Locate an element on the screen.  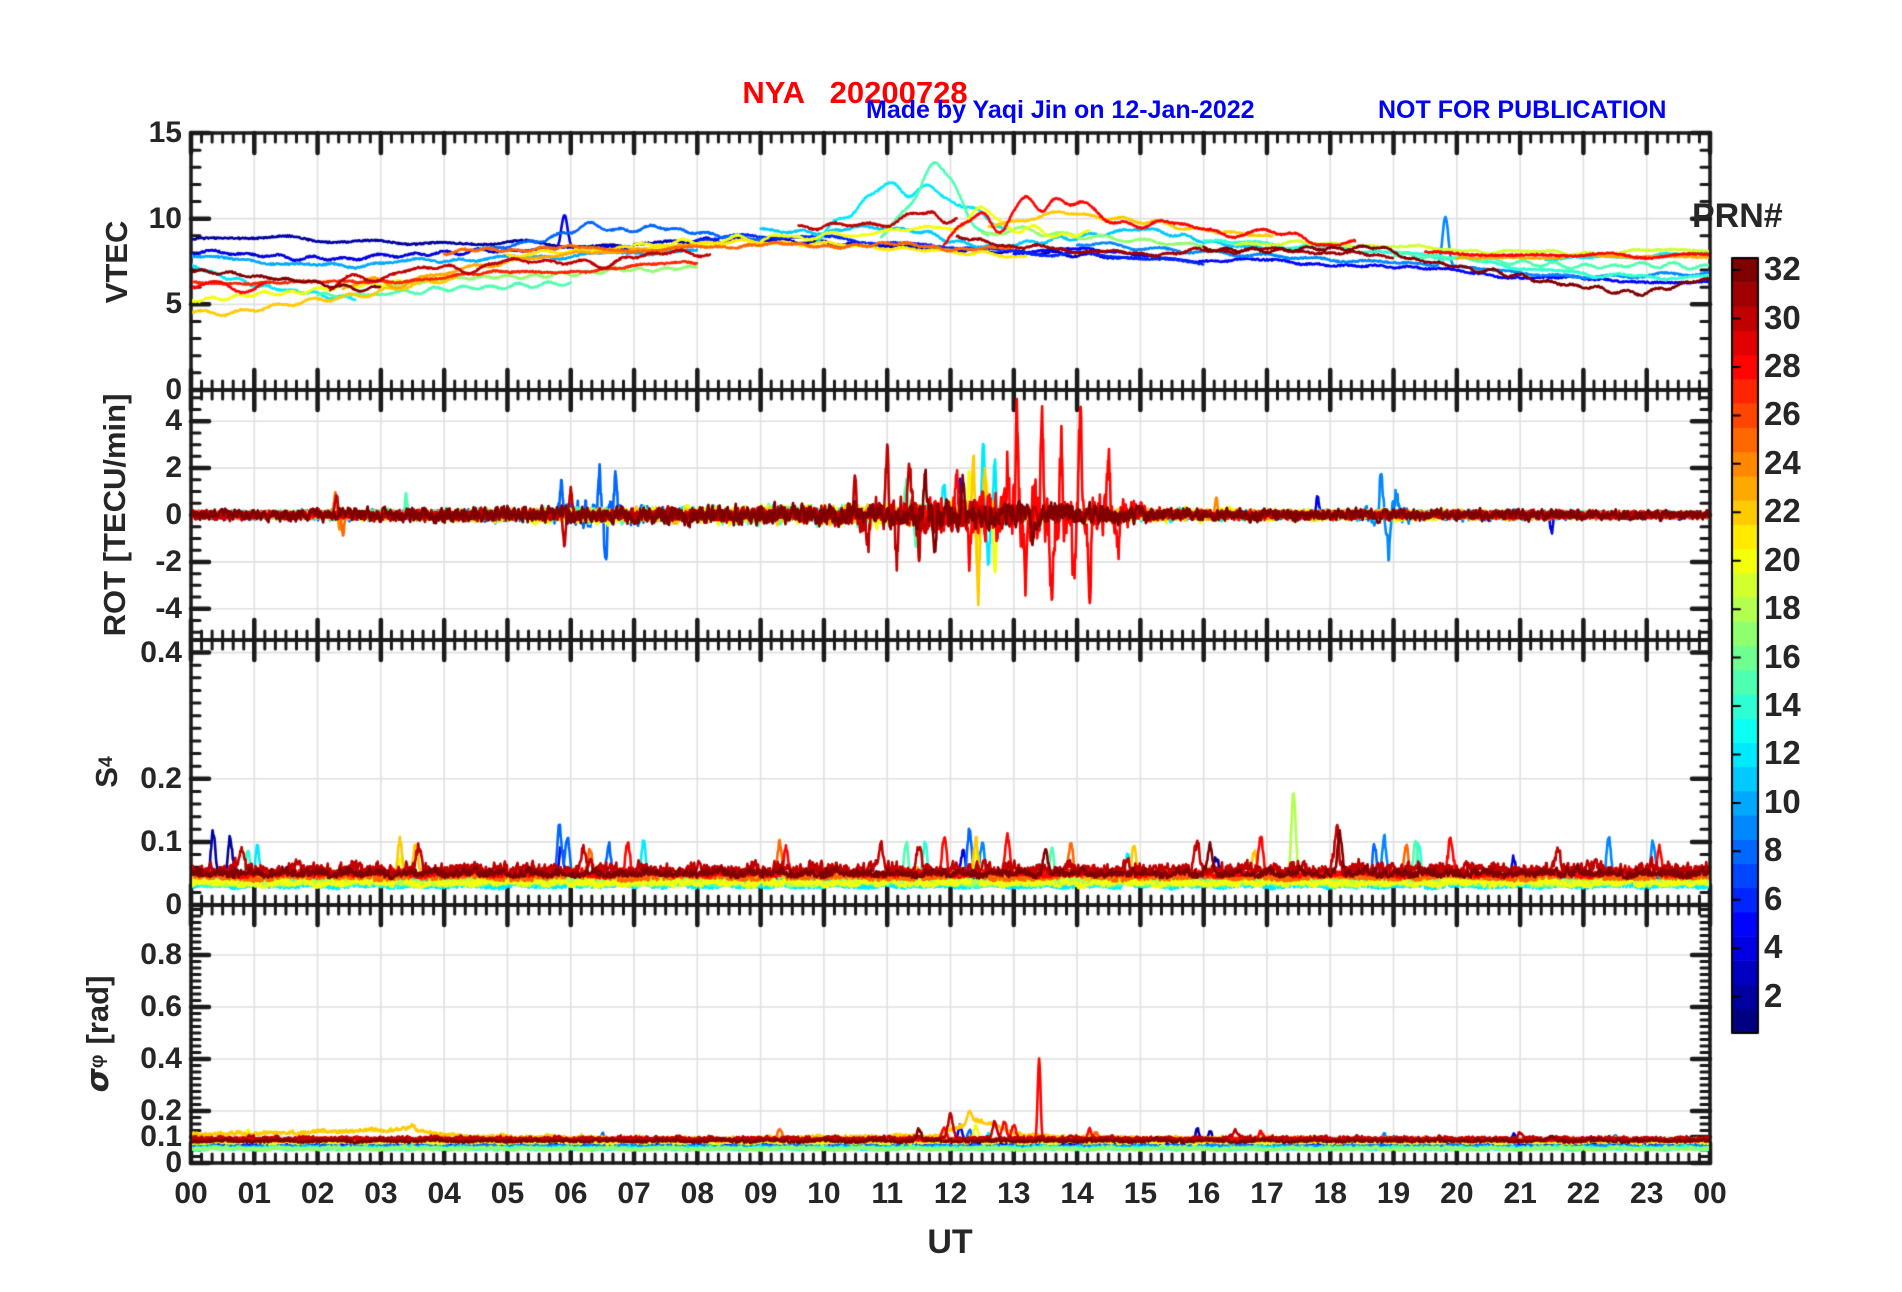
x-tick-label: 14 is located at coordinates (1077, 1193).